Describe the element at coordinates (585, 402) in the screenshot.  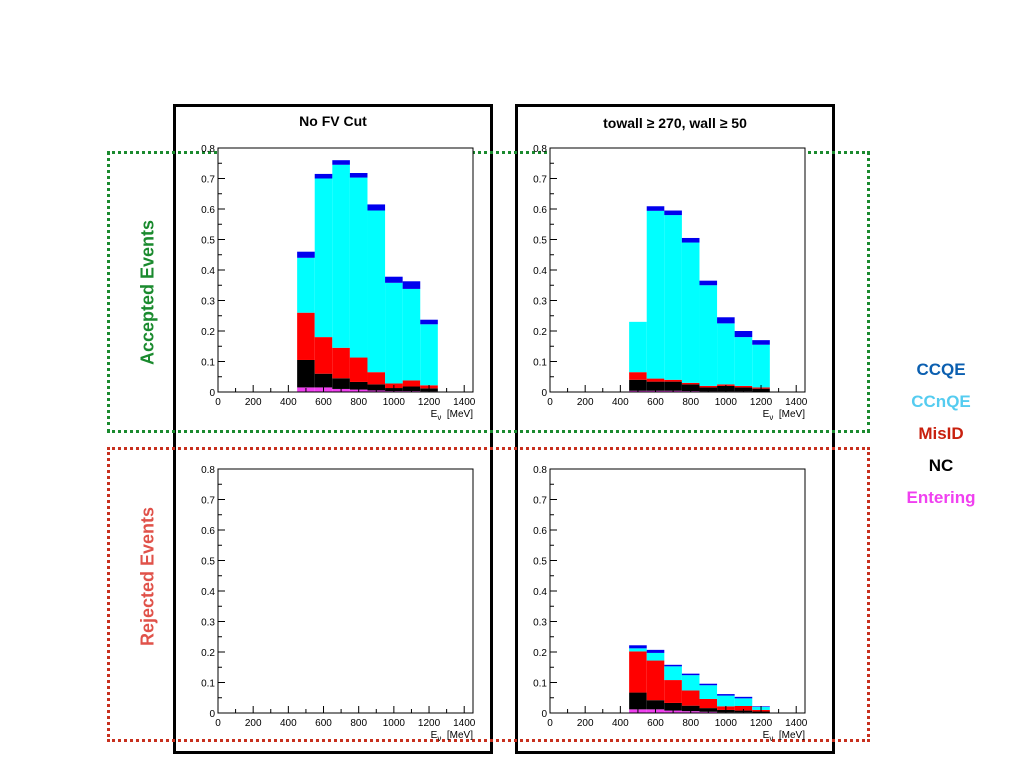
I see `x-tick-label: 200` at that location.